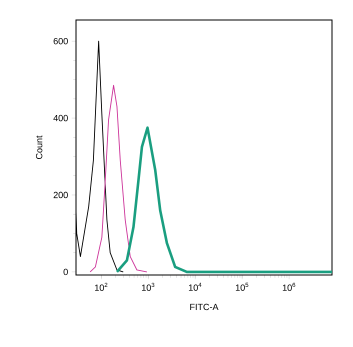  What do you see at coordinates (242, 286) in the screenshot?
I see `x-tick-label: 10$^{5}$` at bounding box center [242, 286].